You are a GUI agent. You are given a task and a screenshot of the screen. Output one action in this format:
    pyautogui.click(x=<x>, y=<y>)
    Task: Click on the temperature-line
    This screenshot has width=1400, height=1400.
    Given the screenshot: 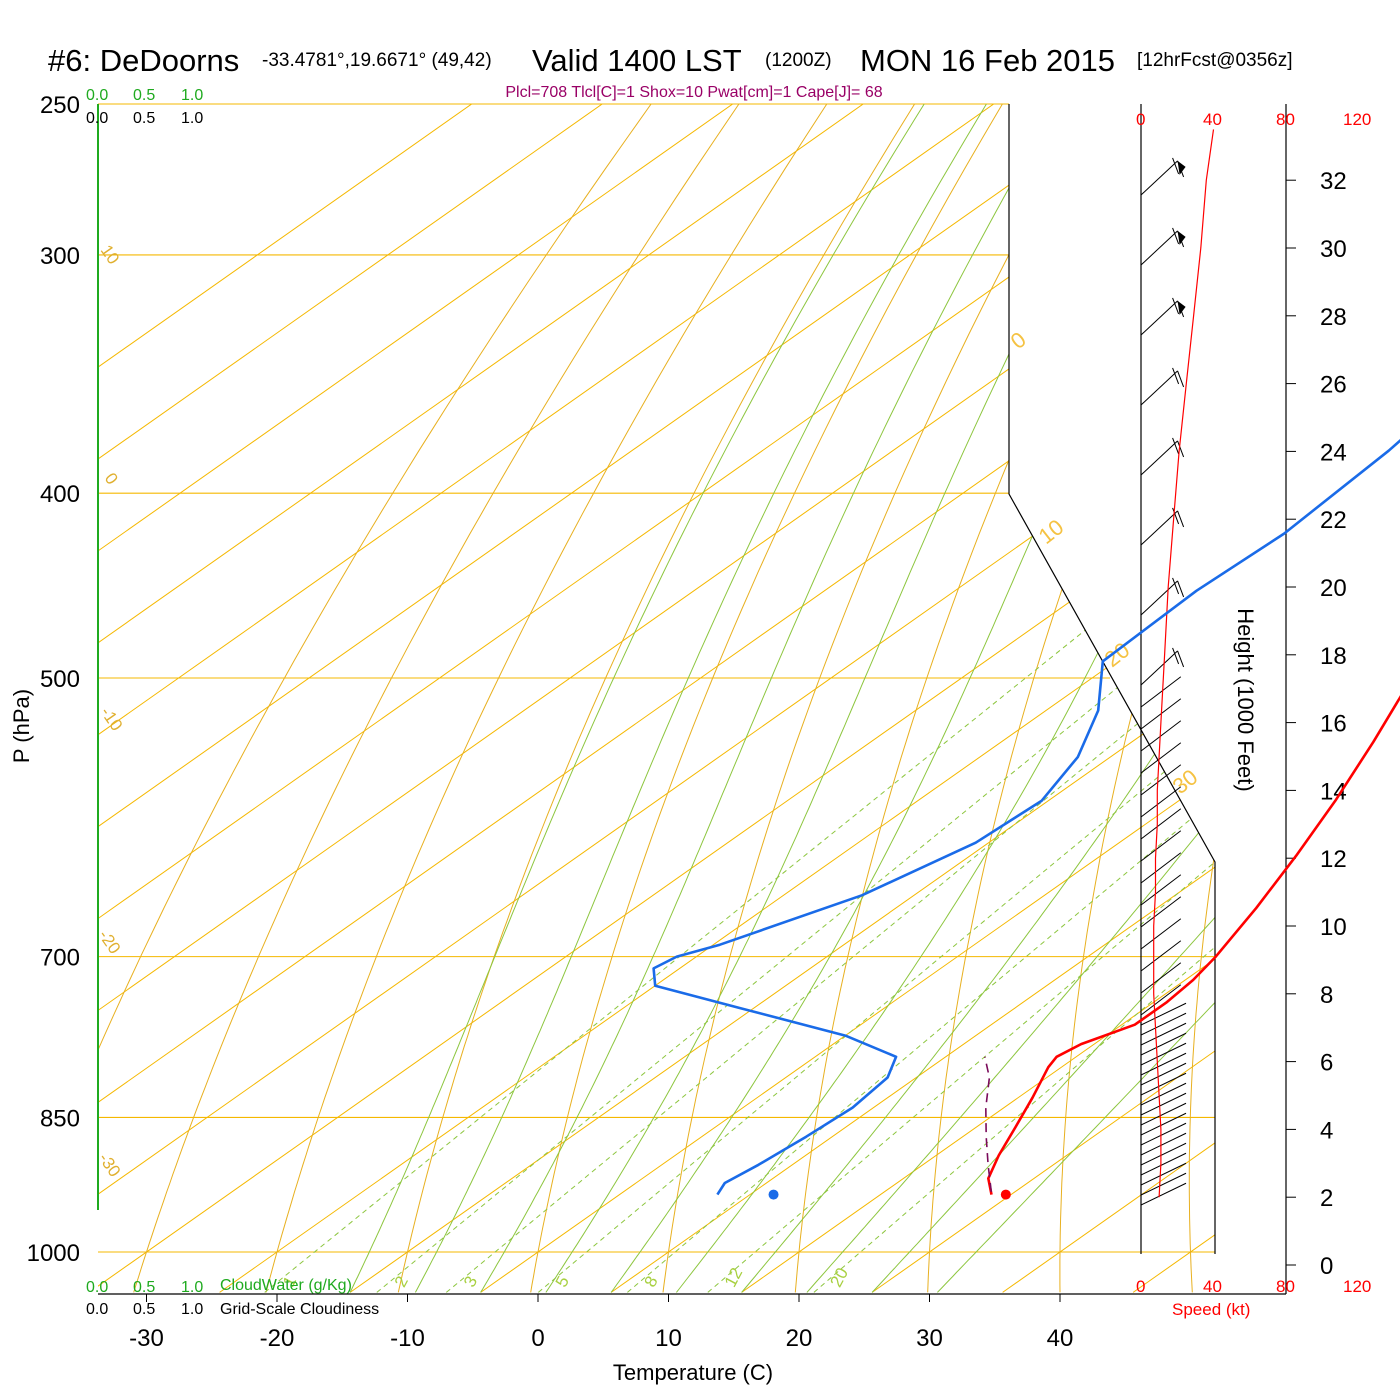 What is the action you would take?
    pyautogui.click(x=1193, y=945)
    